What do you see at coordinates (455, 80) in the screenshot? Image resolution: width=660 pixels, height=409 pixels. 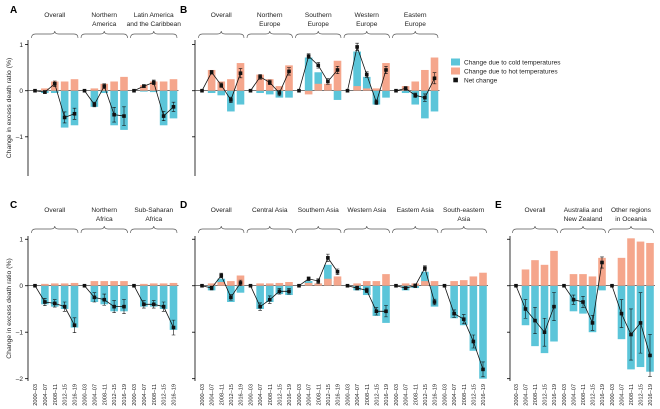 I see `legend-swatch-net` at bounding box center [455, 80].